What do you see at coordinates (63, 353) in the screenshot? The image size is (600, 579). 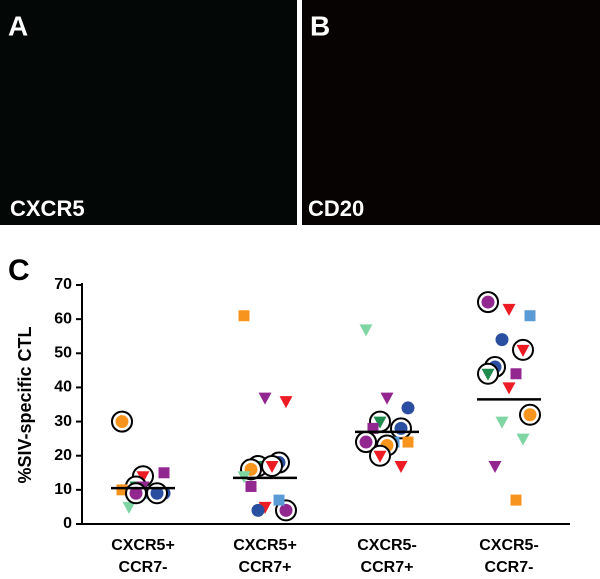 I see `y-tick-label: 50` at bounding box center [63, 353].